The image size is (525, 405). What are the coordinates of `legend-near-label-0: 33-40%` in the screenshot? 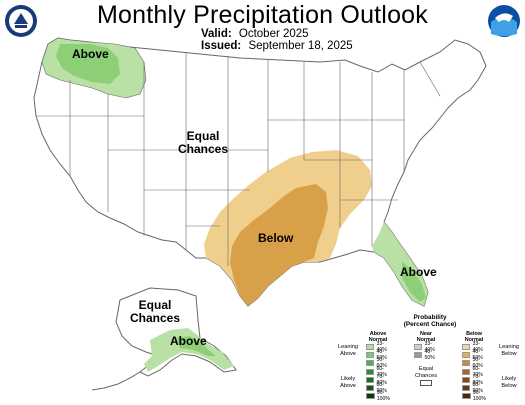 It's located at (429, 347).